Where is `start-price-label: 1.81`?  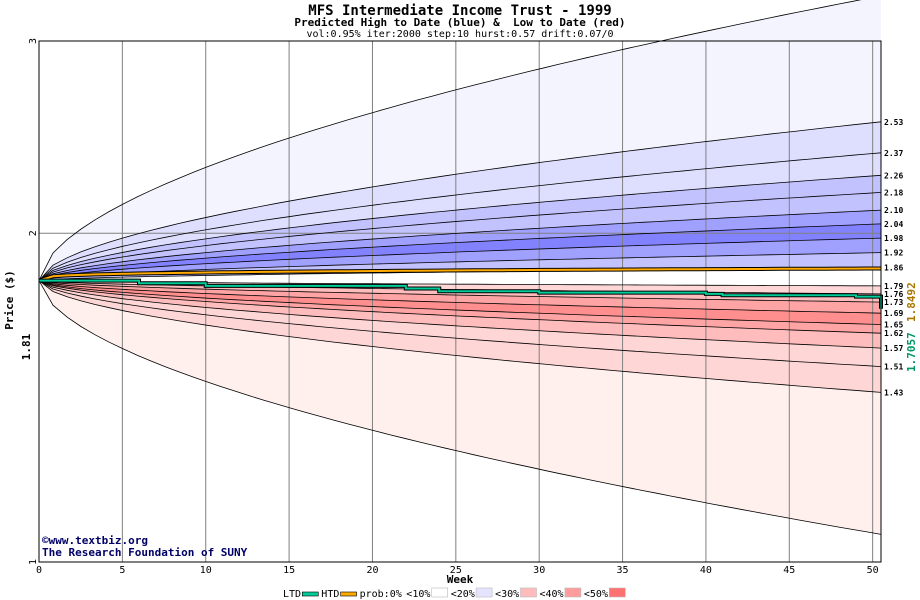 start-price-label: 1.81 is located at coordinates (26, 346).